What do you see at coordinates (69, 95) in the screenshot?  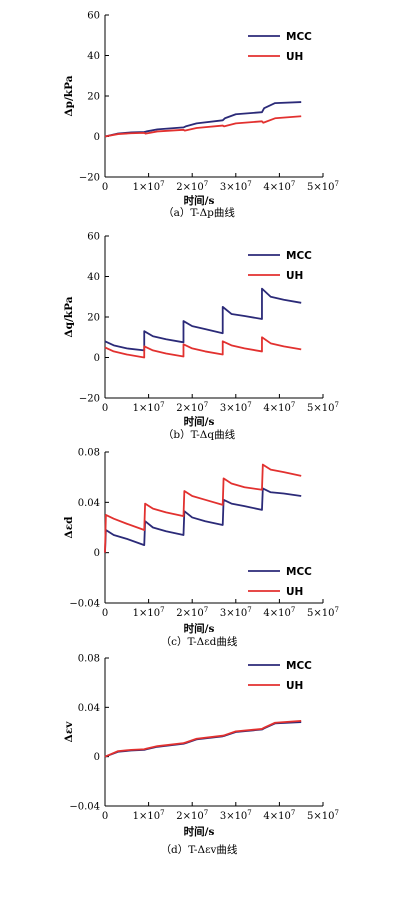 I see `y-axis-label: Δp/kPa` at bounding box center [69, 95].